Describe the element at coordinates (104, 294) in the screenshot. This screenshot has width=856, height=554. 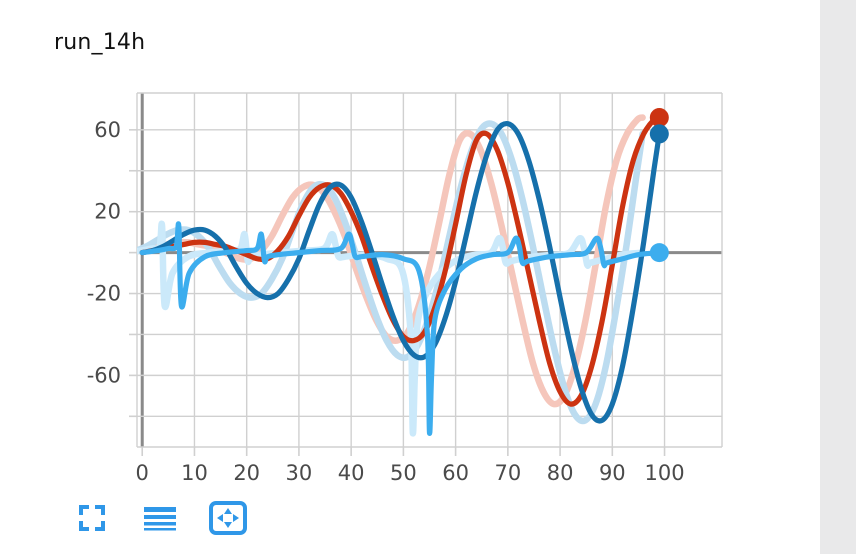
I see `ytick-label: -20` at that location.